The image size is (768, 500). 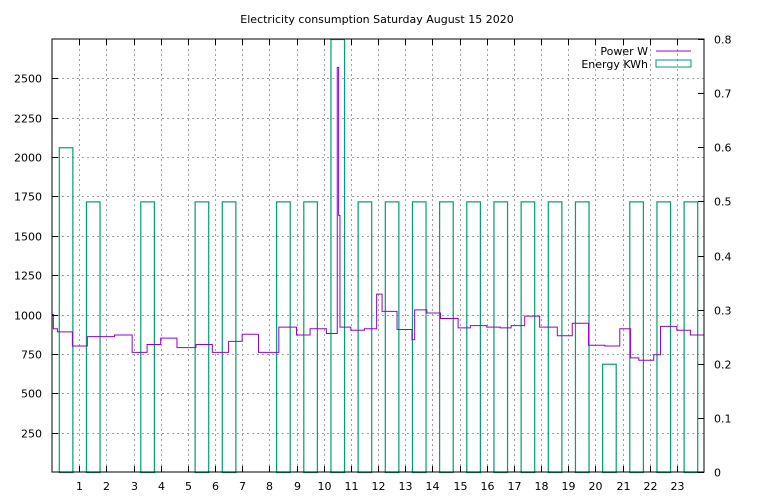 What do you see at coordinates (723, 202) in the screenshot?
I see `y2-tick-label: 0.5` at bounding box center [723, 202].